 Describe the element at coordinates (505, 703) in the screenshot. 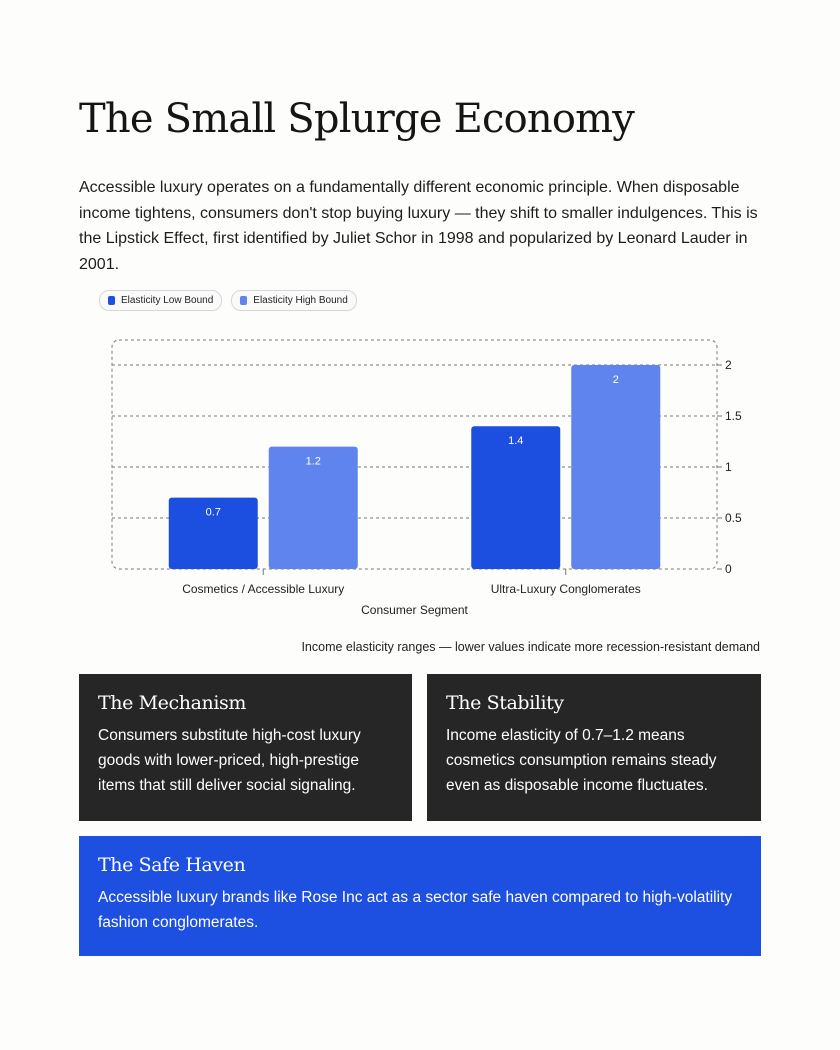

I see `card-stability-title: The Stability` at that location.